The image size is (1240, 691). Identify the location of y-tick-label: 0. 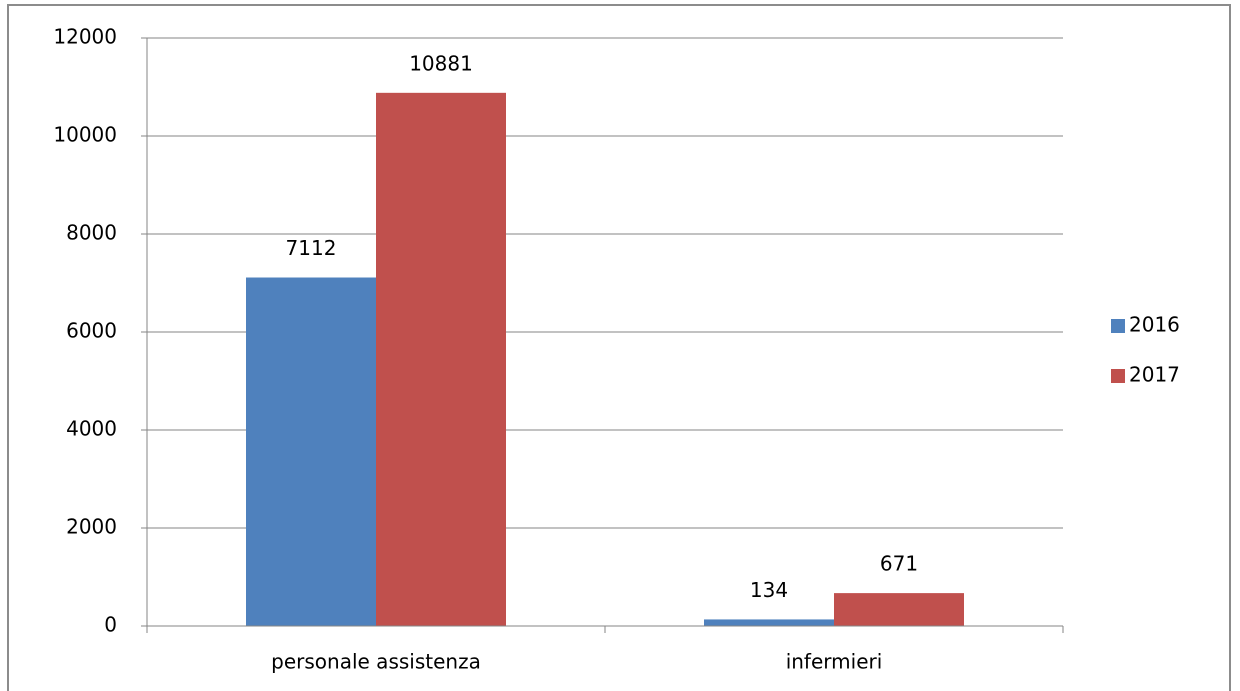
(110, 625).